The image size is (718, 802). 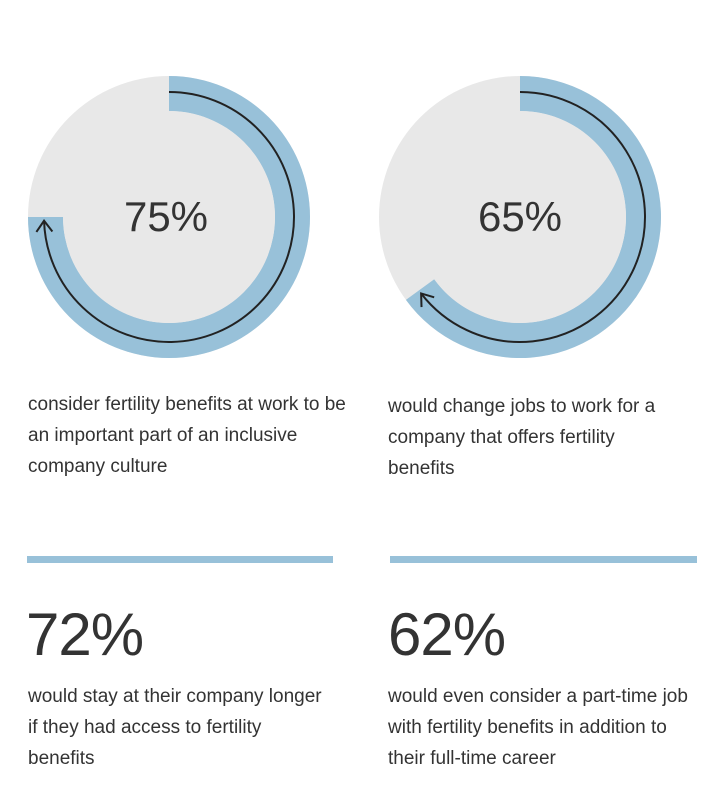 What do you see at coordinates (543, 559) in the screenshot?
I see `divider-right` at bounding box center [543, 559].